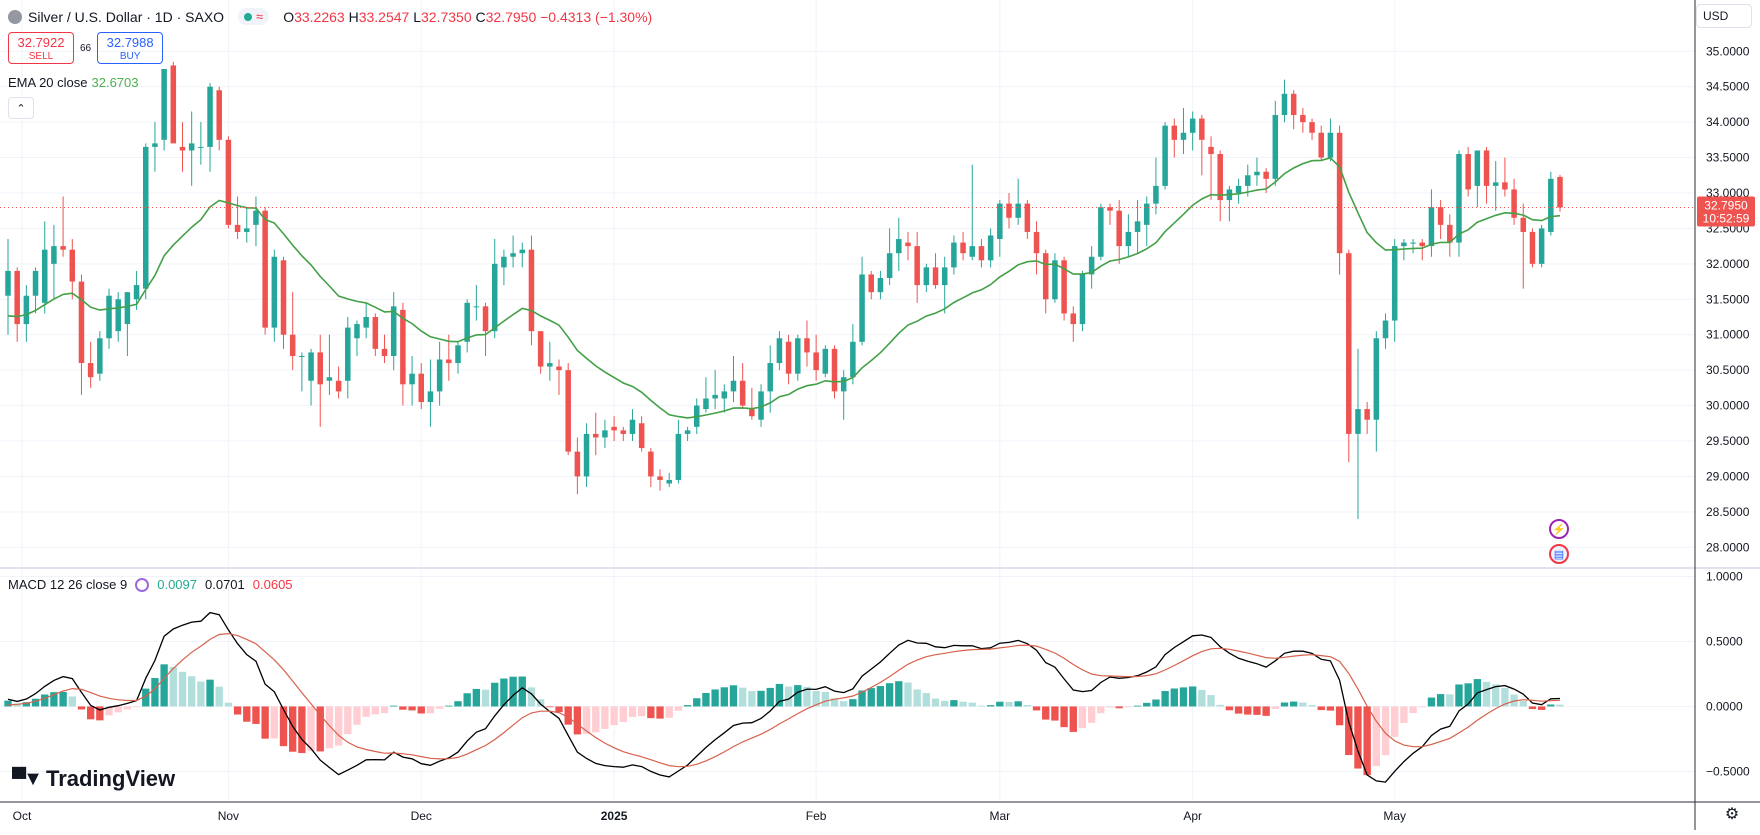 Image resolution: width=1760 pixels, height=835 pixels. What do you see at coordinates (1724, 16) in the screenshot?
I see `currency-selector: USD` at bounding box center [1724, 16].